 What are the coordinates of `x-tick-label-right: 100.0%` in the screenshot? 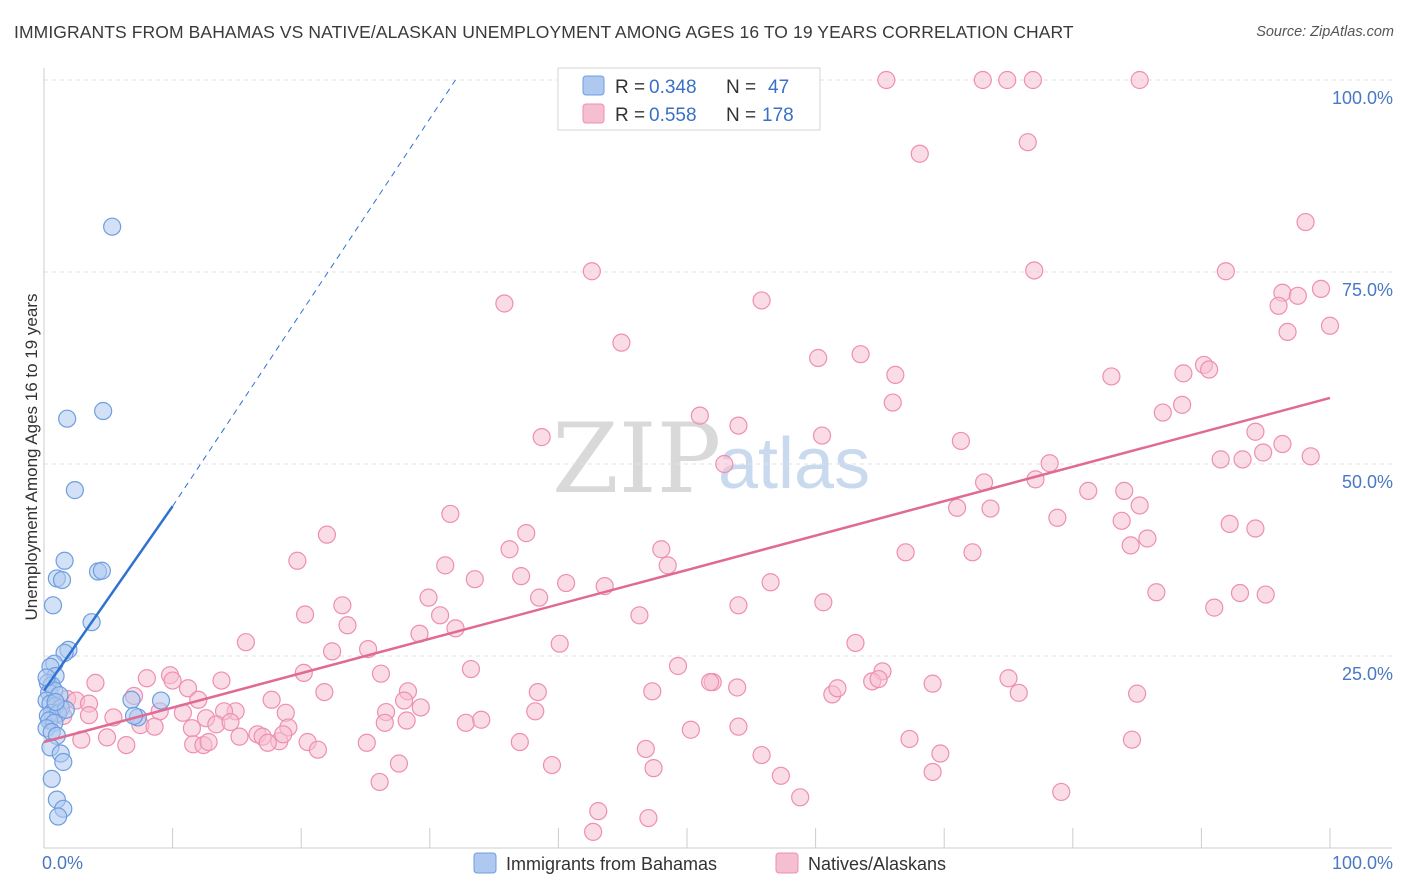 It's located at (1362, 863).